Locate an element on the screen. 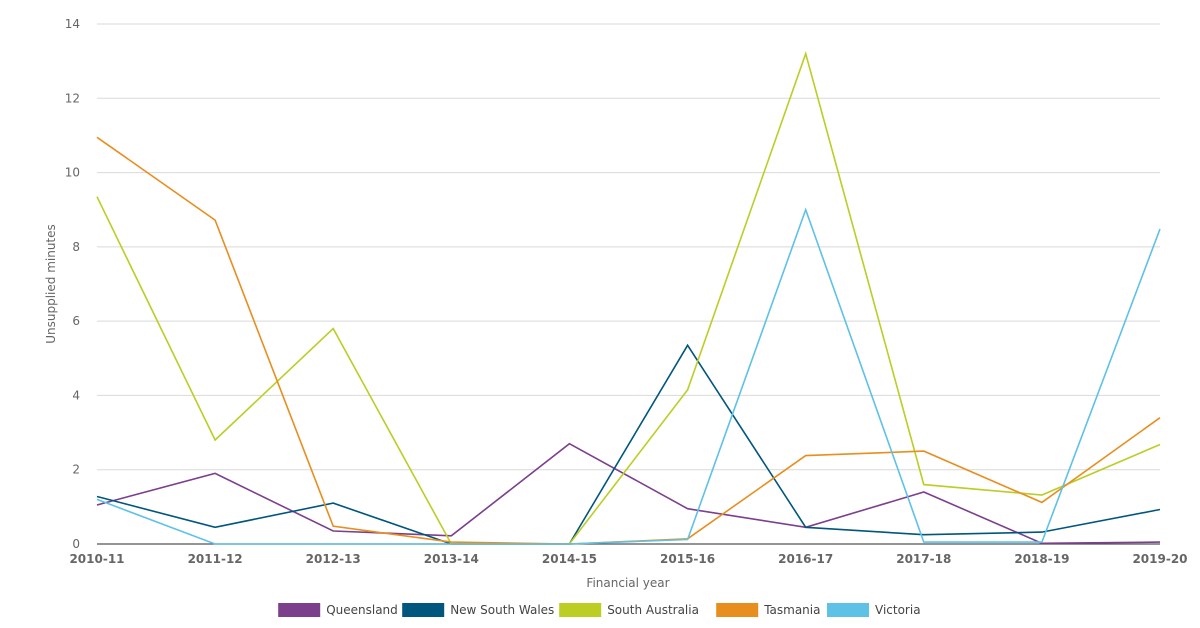  legend-swatch-new-south-wales is located at coordinates (423, 610).